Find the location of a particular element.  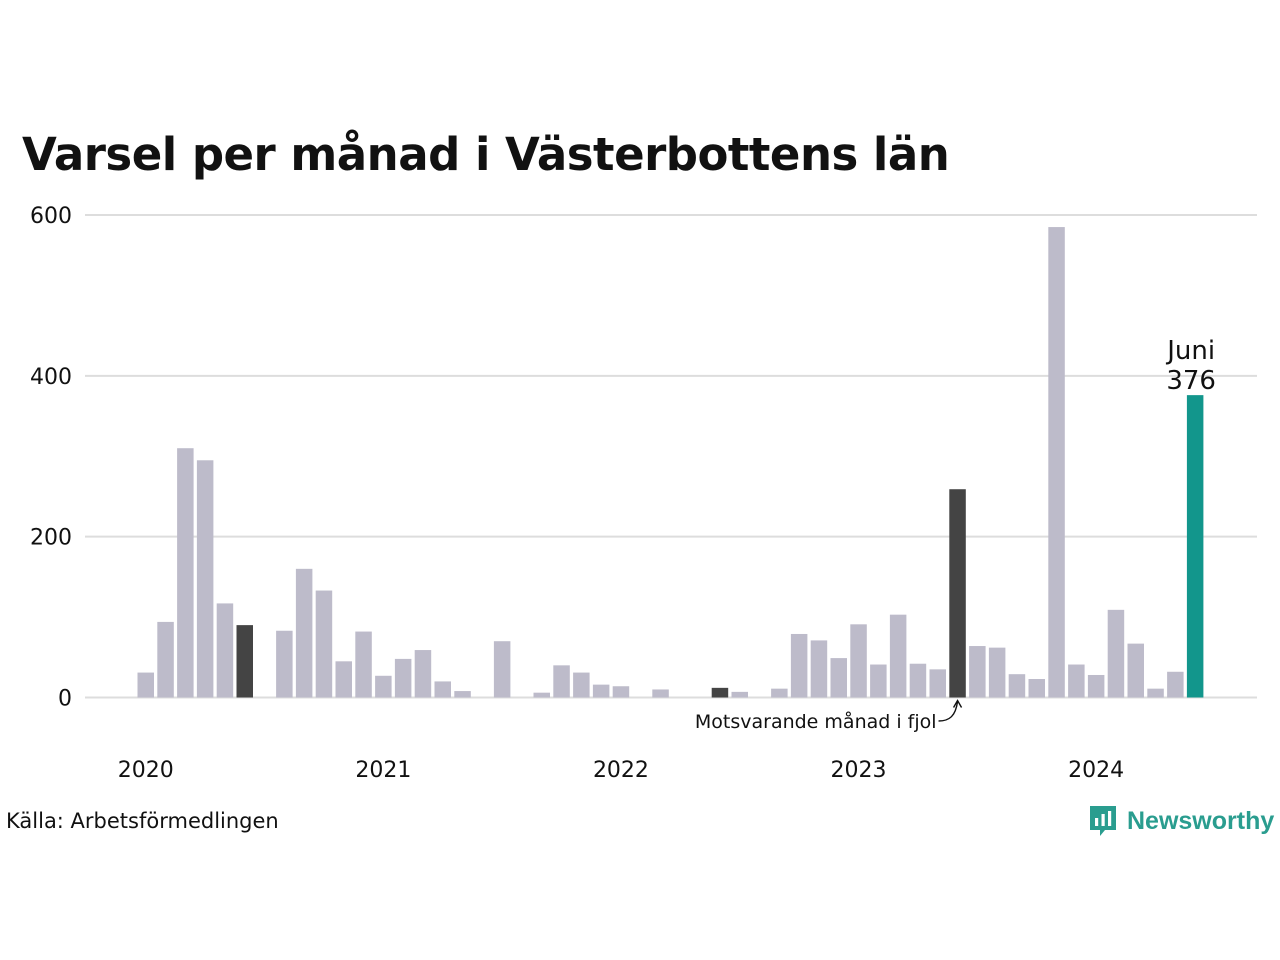

y-tick-label: 400 is located at coordinates (51, 377).